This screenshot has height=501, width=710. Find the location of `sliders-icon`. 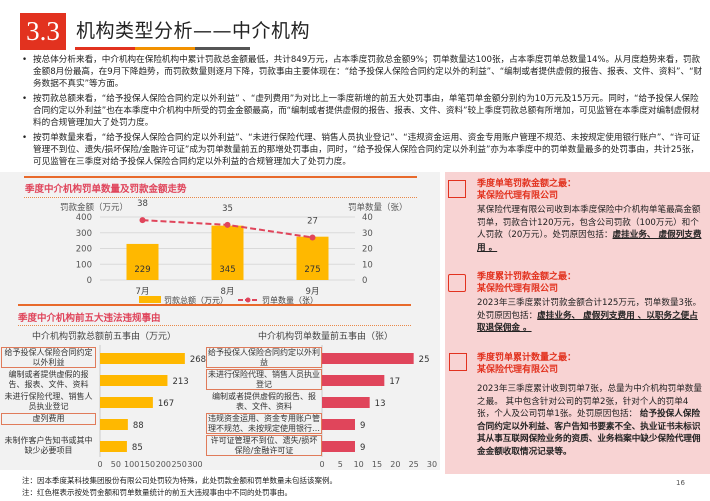

sliders-icon is located at coordinates (457, 189).